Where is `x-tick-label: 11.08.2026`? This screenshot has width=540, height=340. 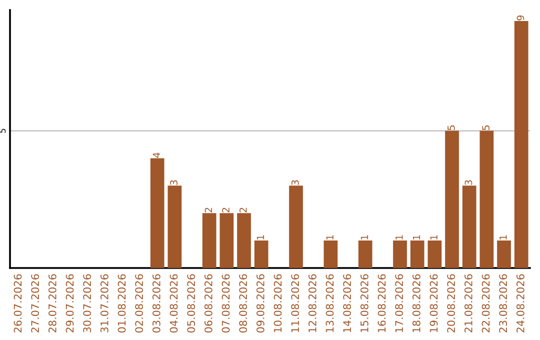
x-tick-label: 11.08.2026 is located at coordinates (295, 303).